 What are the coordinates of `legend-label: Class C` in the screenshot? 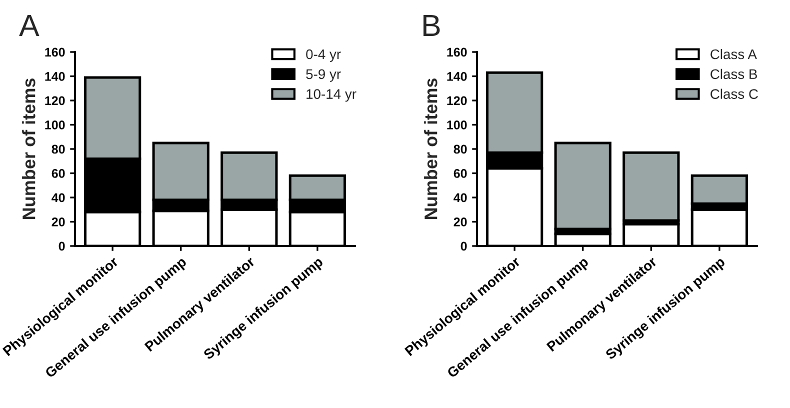 It's located at (734, 93).